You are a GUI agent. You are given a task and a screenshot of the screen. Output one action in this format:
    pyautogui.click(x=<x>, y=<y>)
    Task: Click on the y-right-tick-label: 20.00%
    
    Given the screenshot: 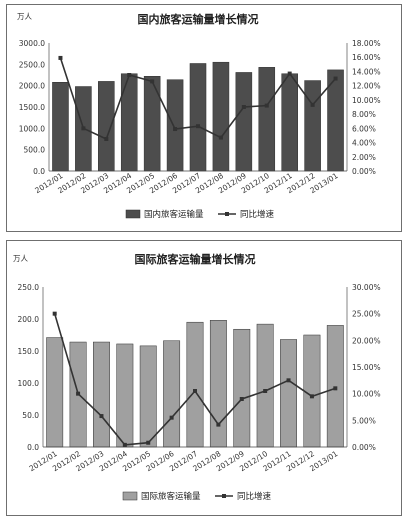 What is the action you would take?
    pyautogui.click(x=366, y=340)
    